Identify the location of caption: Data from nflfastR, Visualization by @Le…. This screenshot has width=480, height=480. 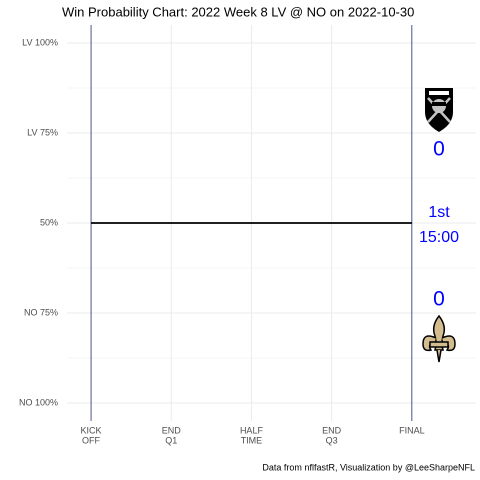
(368, 467).